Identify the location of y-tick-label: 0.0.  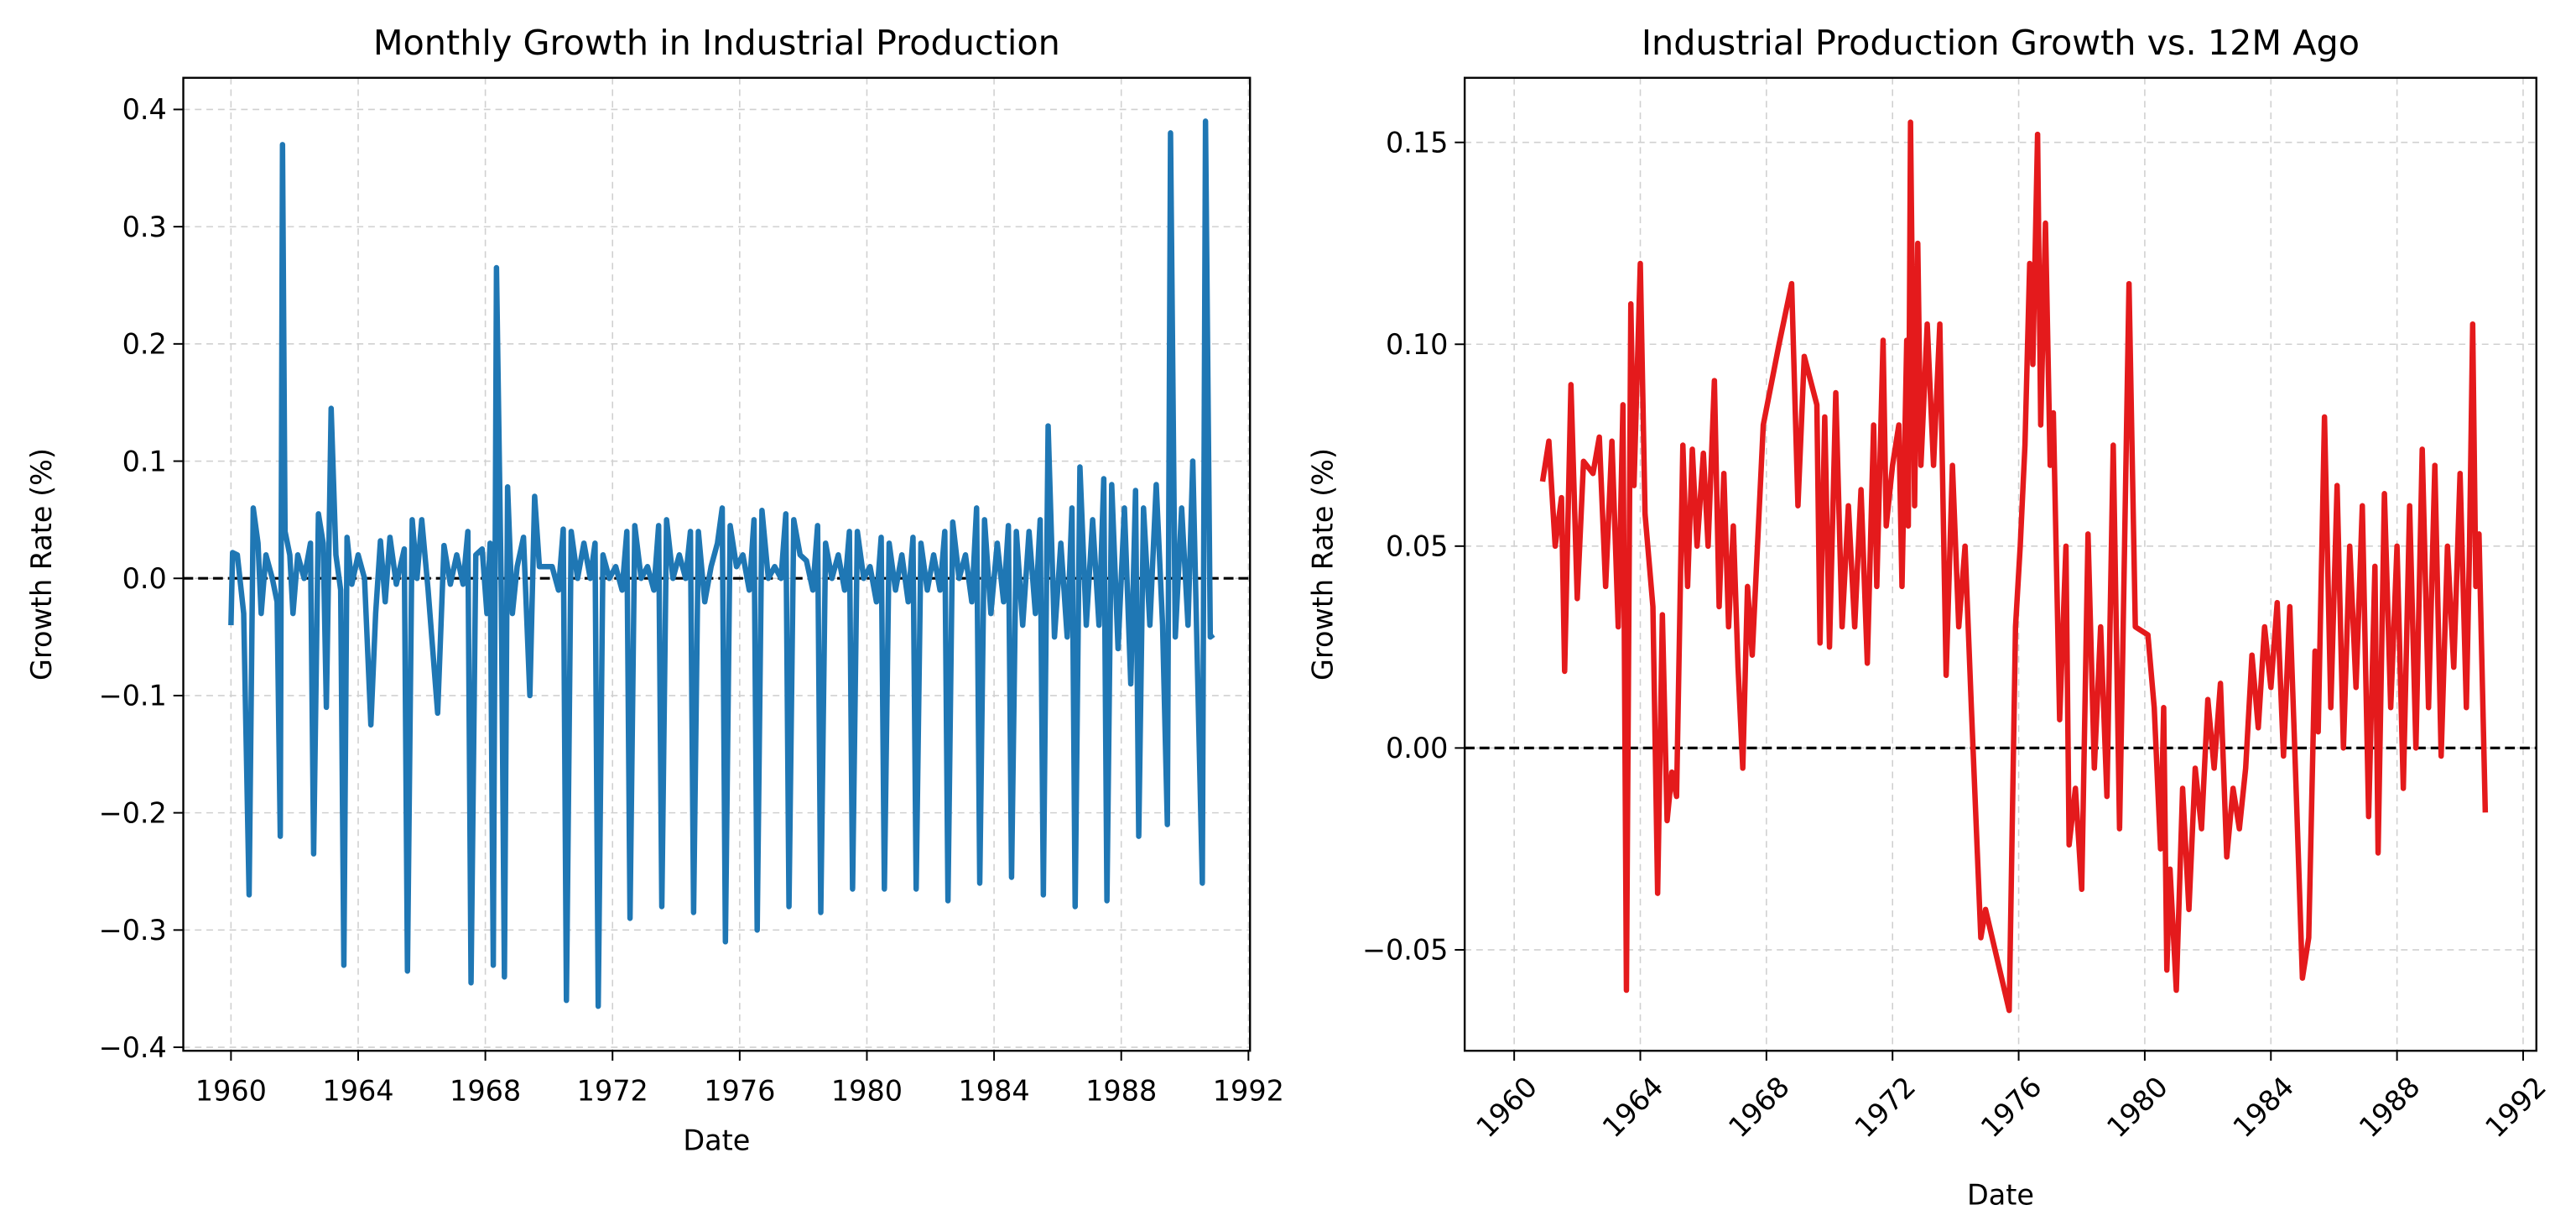
(144, 578).